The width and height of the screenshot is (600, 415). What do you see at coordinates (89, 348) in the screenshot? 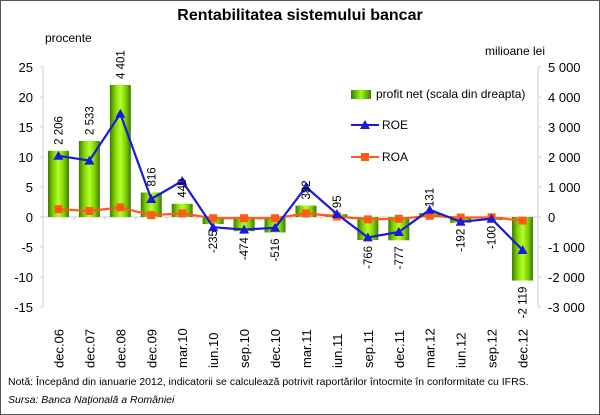
I see `category-label: dec.07` at bounding box center [89, 348].